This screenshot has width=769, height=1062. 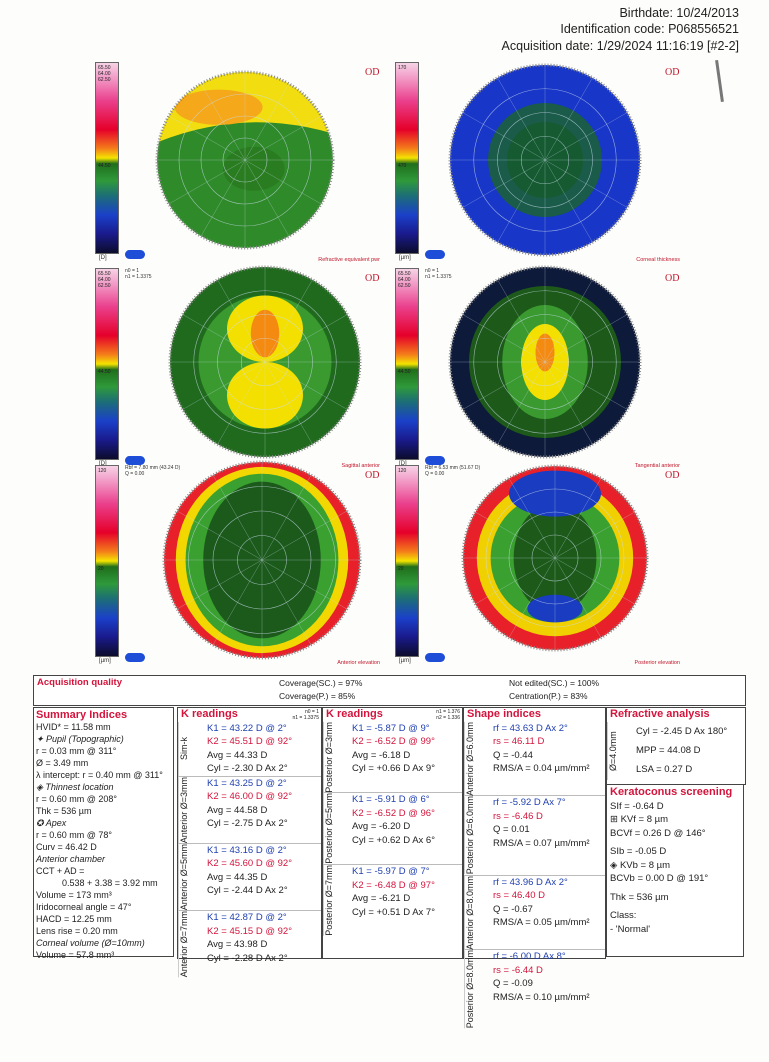 What do you see at coordinates (393, 885) in the screenshot?
I see `k_posterior-k2: K2 = -6.48 D @ 97°` at bounding box center [393, 885].